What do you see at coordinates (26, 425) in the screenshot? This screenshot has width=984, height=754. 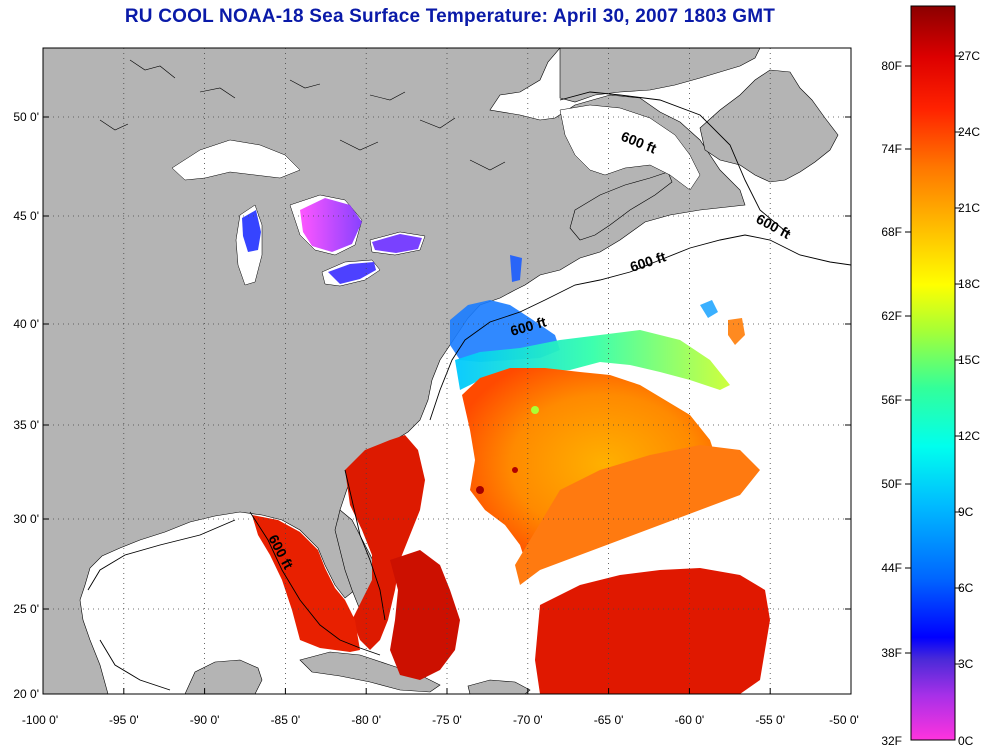 I see `y-tick-label: 35 0'` at bounding box center [26, 425].